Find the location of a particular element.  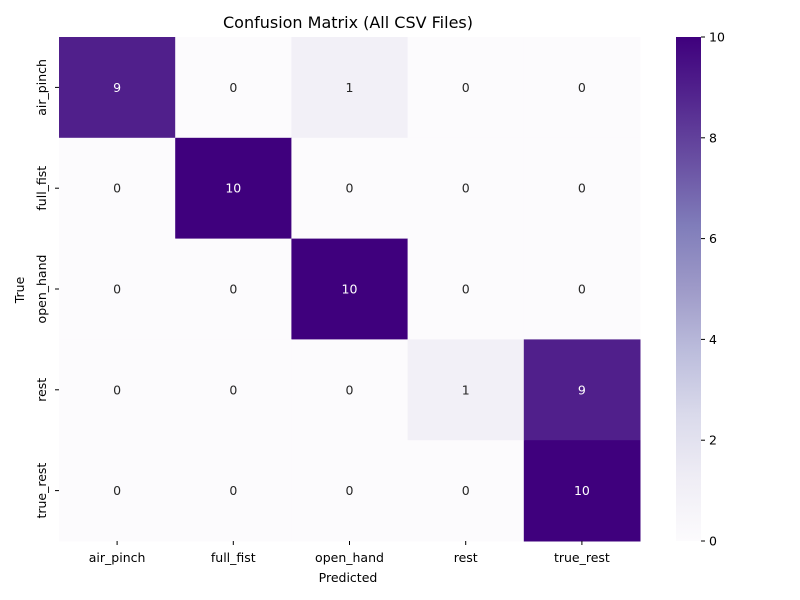

x-tick-label-1: full_fist is located at coordinates (233, 557).